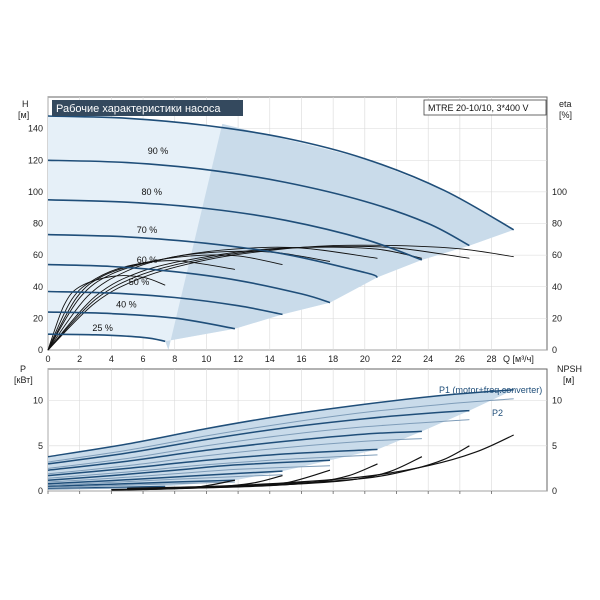 Image resolution: width=600 pixels, height=600 pixels. Describe the element at coordinates (518, 359) in the screenshot. I see `flow-x-axis-title: Q [м³/ч]` at that location.